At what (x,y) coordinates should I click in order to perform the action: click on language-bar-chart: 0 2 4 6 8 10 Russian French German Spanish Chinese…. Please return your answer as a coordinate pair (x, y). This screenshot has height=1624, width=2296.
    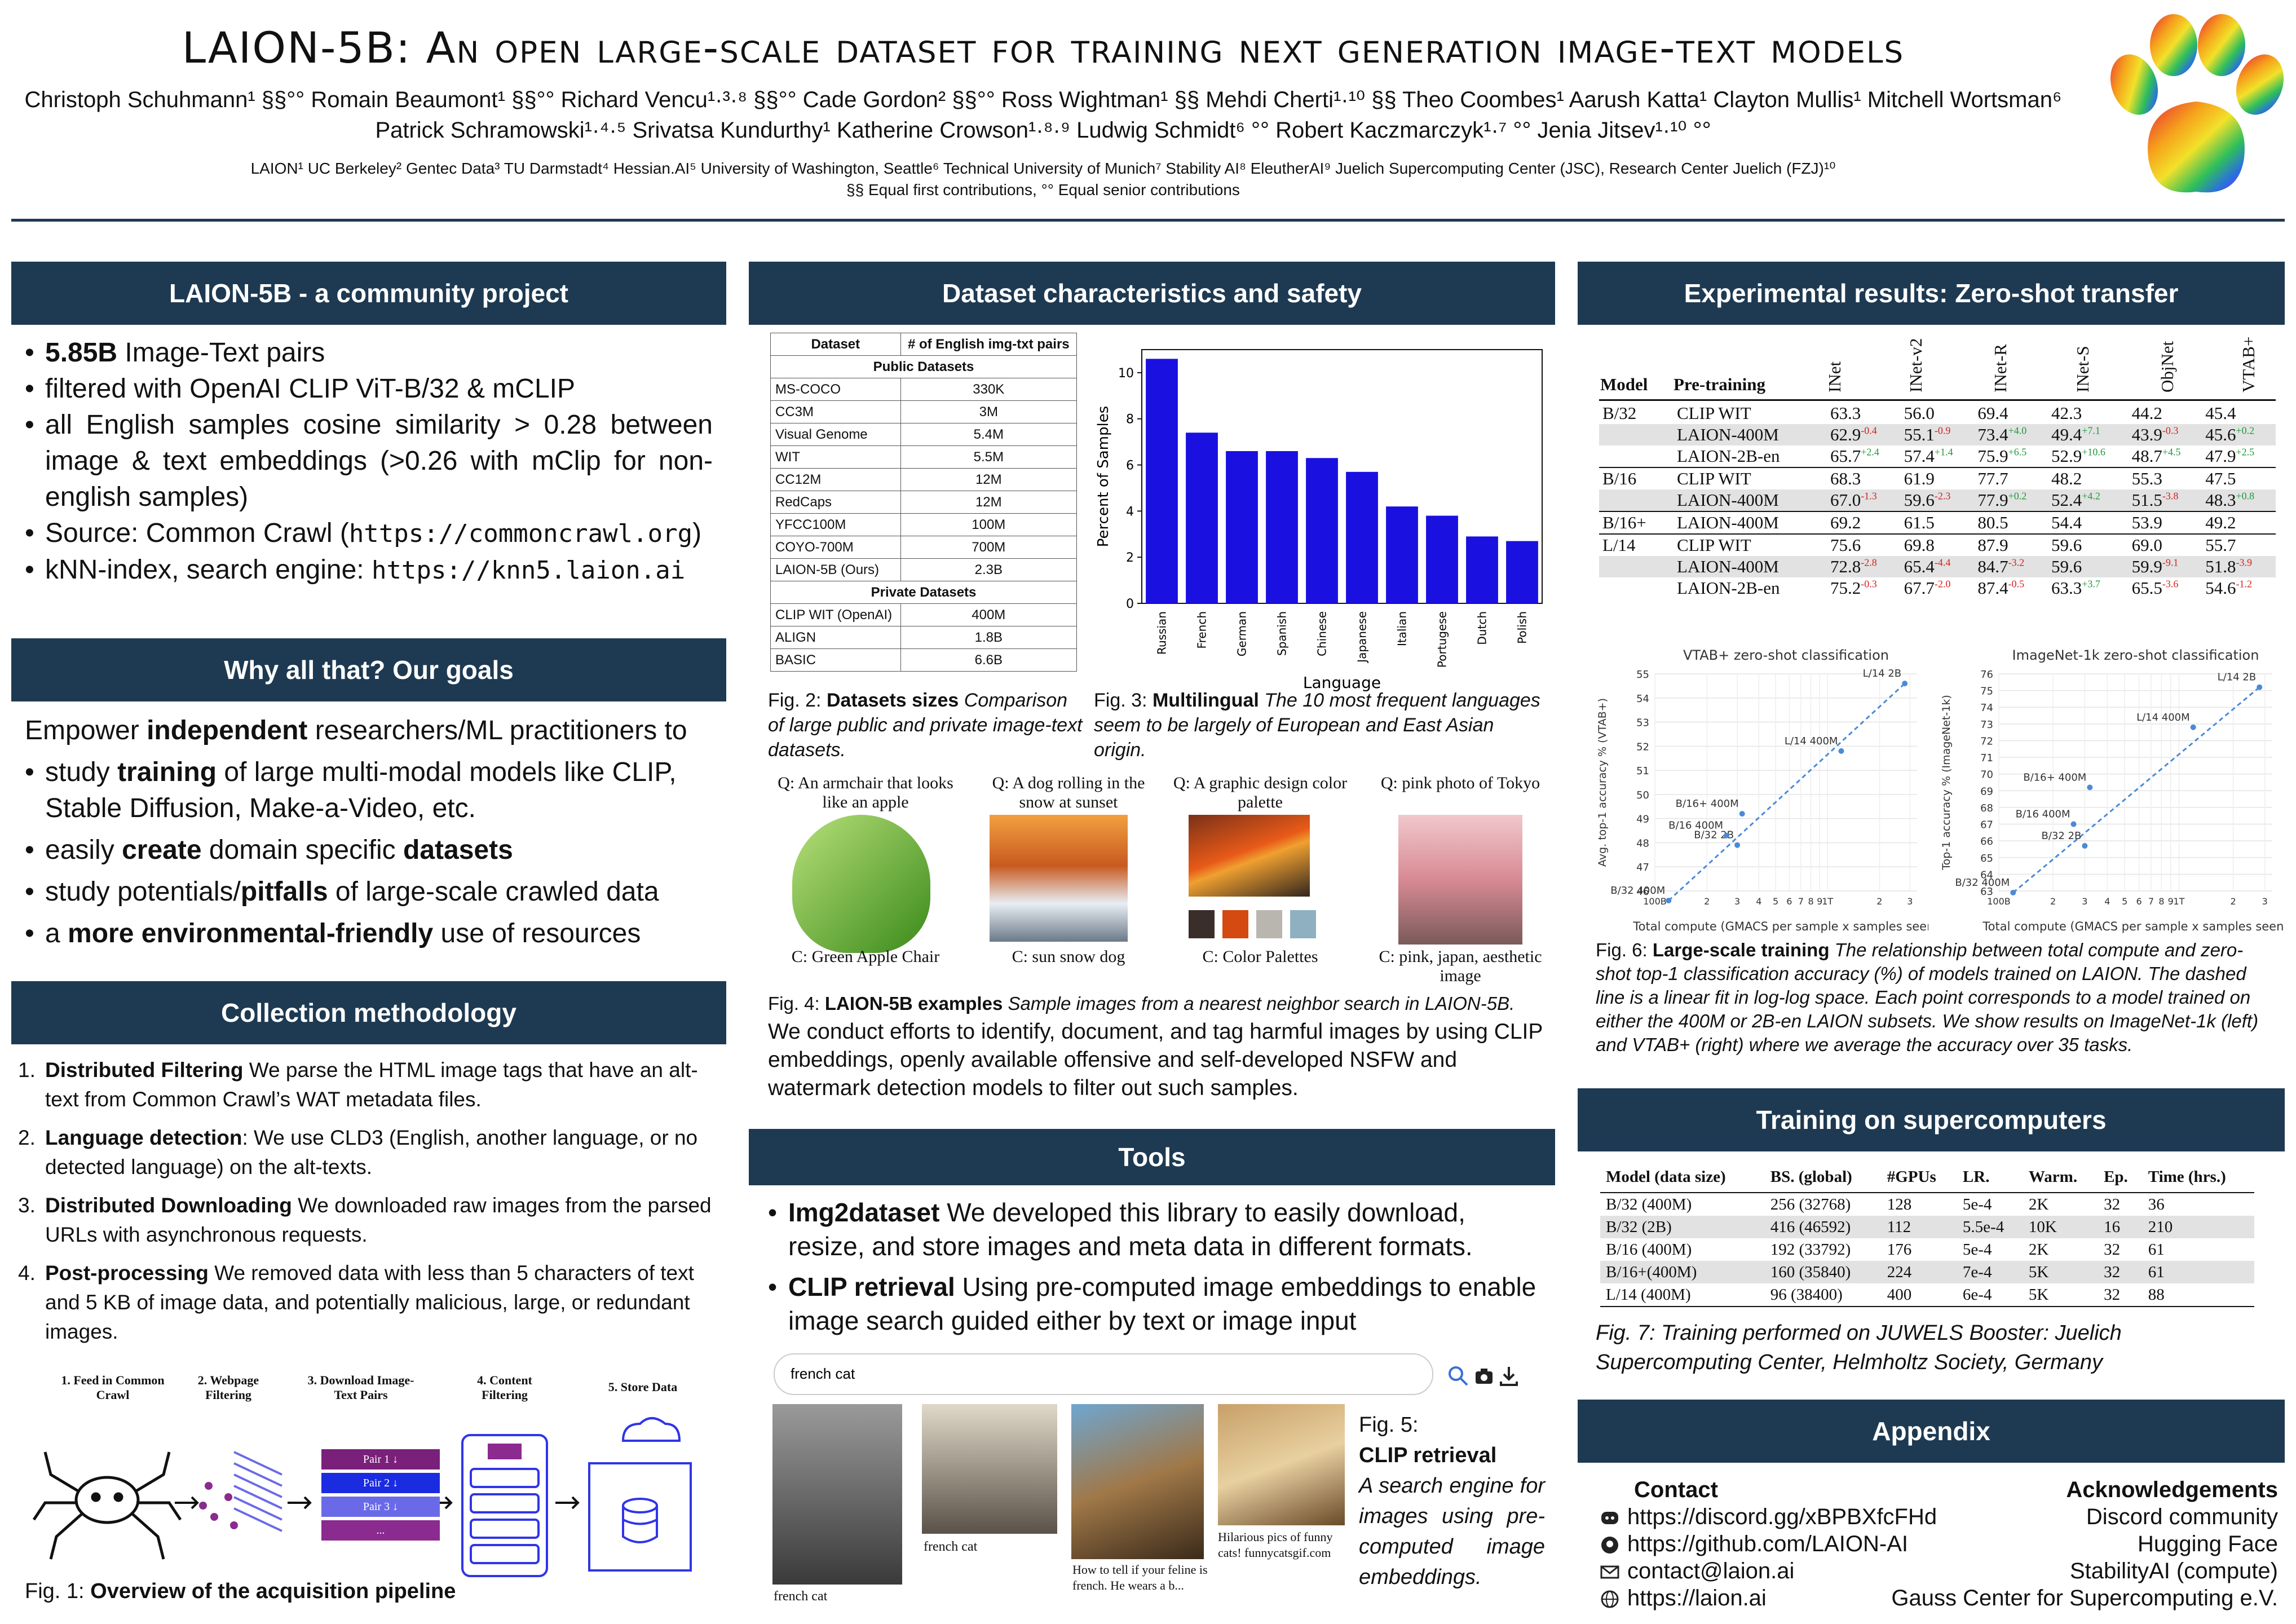
    Looking at the image, I should click on (1319, 520).